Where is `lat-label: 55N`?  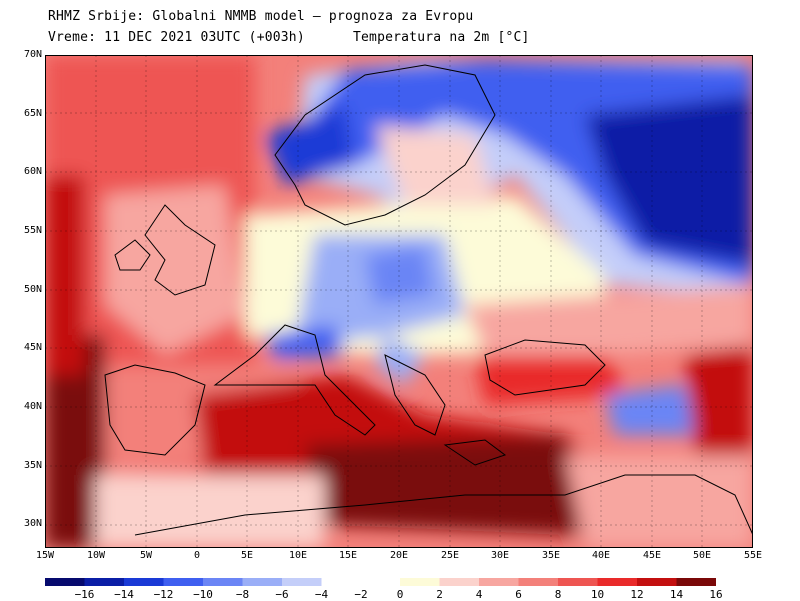
lat-label: 55N is located at coordinates (32, 230).